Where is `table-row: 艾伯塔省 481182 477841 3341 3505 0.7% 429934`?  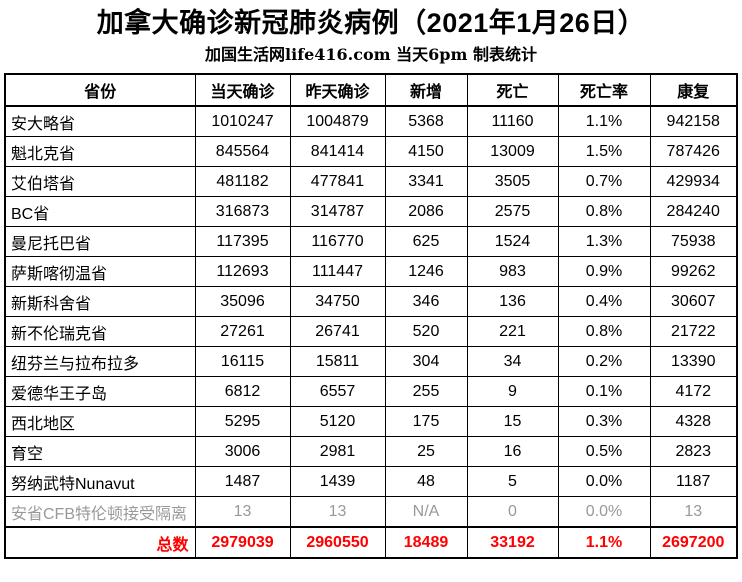
table-row: 艾伯塔省 481182 477841 3341 3505 0.7% 429934 is located at coordinates (371, 181).